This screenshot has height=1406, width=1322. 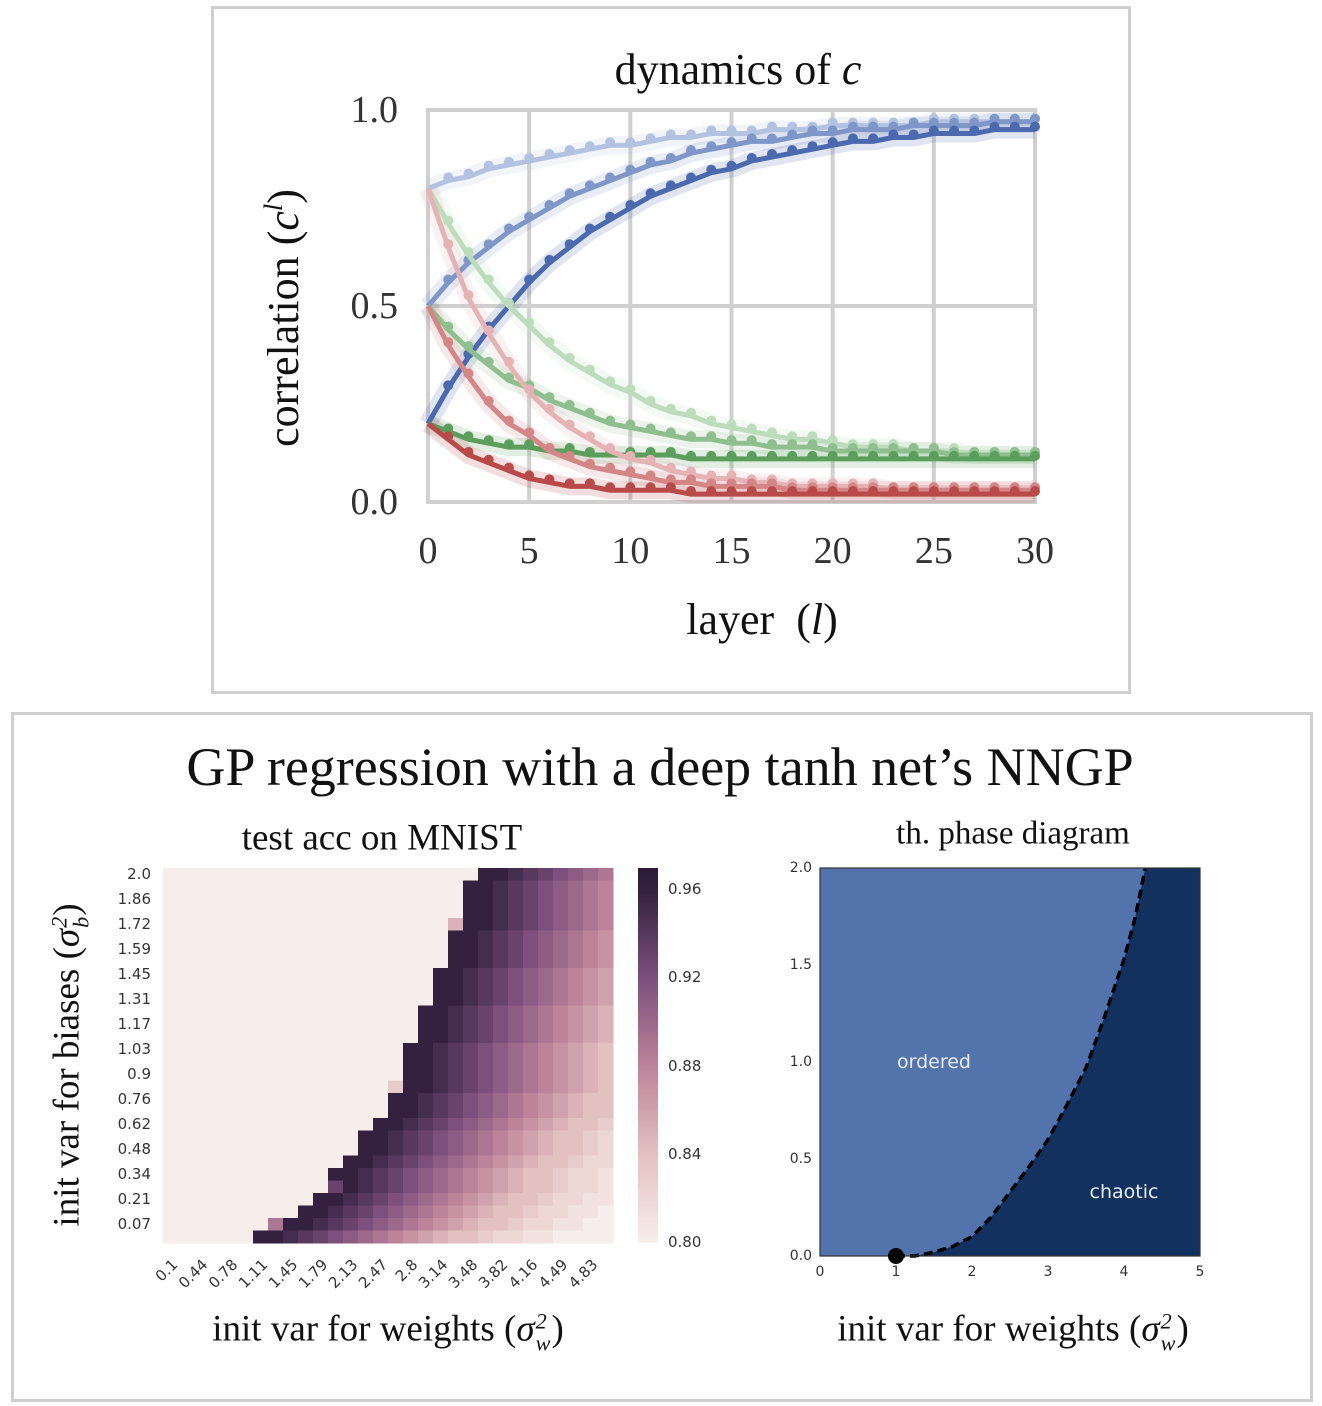 I want to click on heatmap-y-tick: 1.45, so click(x=134, y=974).